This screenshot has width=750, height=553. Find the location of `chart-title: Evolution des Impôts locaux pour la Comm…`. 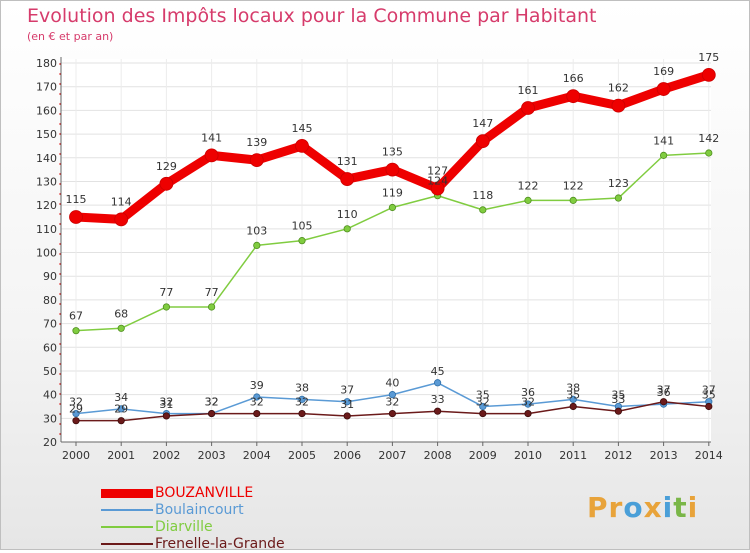

chart-title: Evolution des Impôts locaux pour la Comm… is located at coordinates (312, 16).